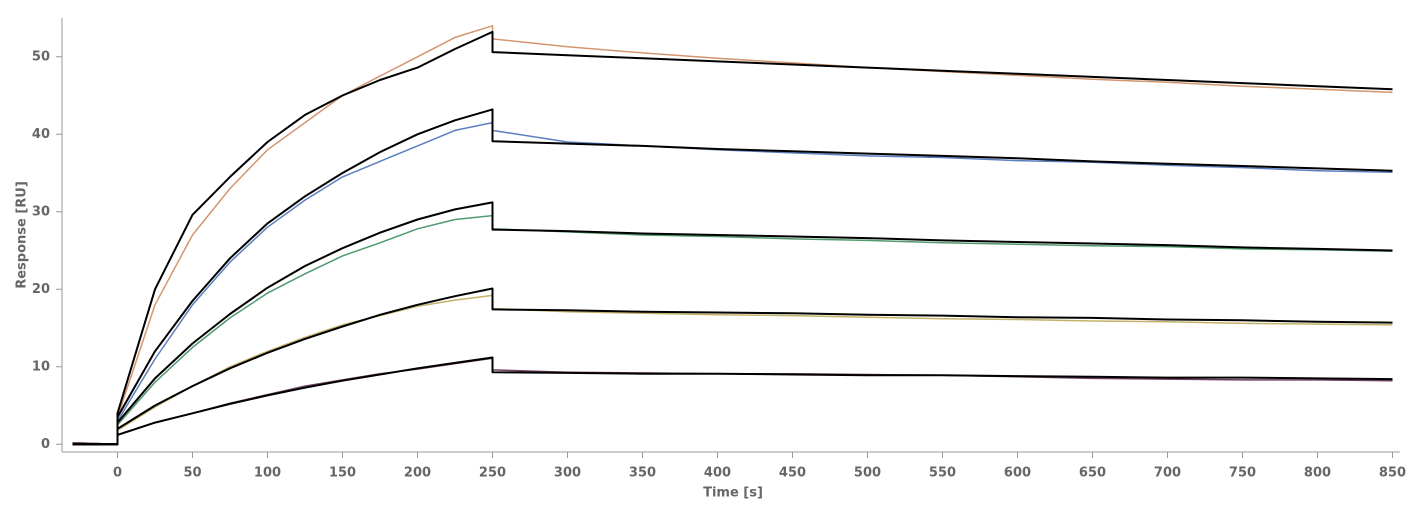  I want to click on x-tick-label: 400, so click(717, 473).